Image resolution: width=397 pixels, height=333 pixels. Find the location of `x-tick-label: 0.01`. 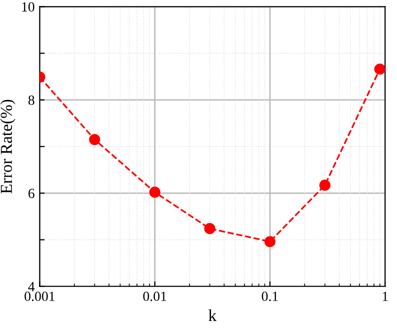

x-tick-label: 0.01 is located at coordinates (154, 297).